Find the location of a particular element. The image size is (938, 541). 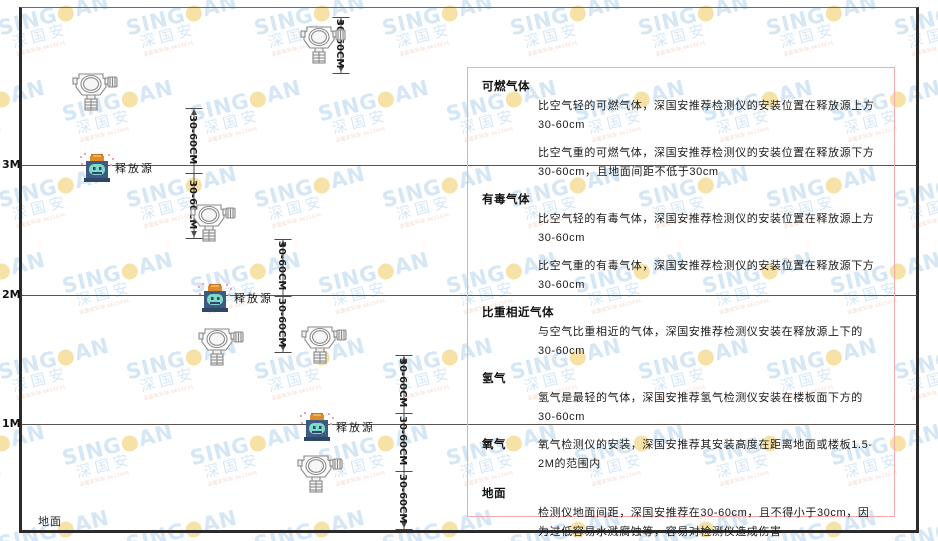

panel-section-heading: 氢气 is located at coordinates (494, 378).